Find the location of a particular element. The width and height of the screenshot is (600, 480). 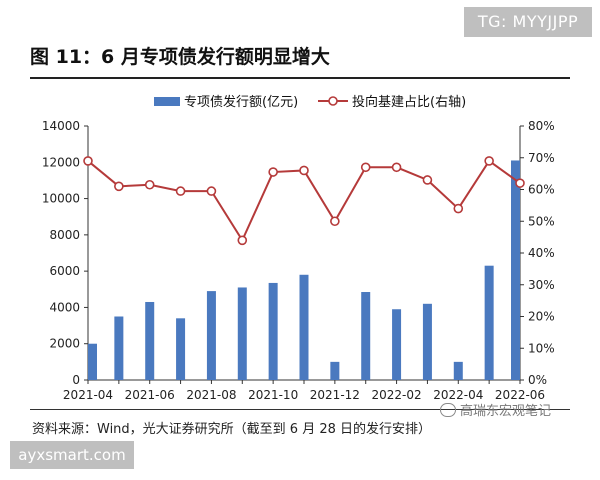

figure-title: 图 11：6 月专项债发行额明显增大 is located at coordinates (180, 57).